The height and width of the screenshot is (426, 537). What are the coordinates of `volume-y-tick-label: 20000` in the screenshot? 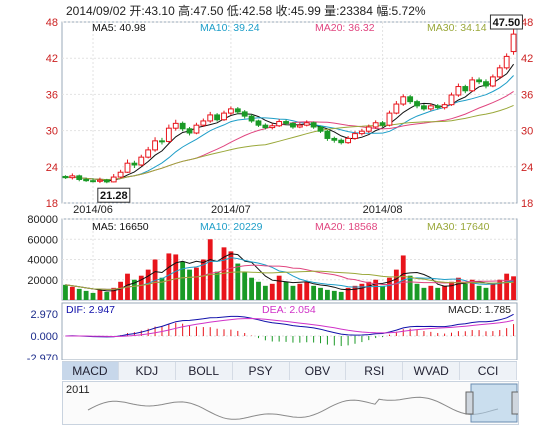 It's located at (42, 281).